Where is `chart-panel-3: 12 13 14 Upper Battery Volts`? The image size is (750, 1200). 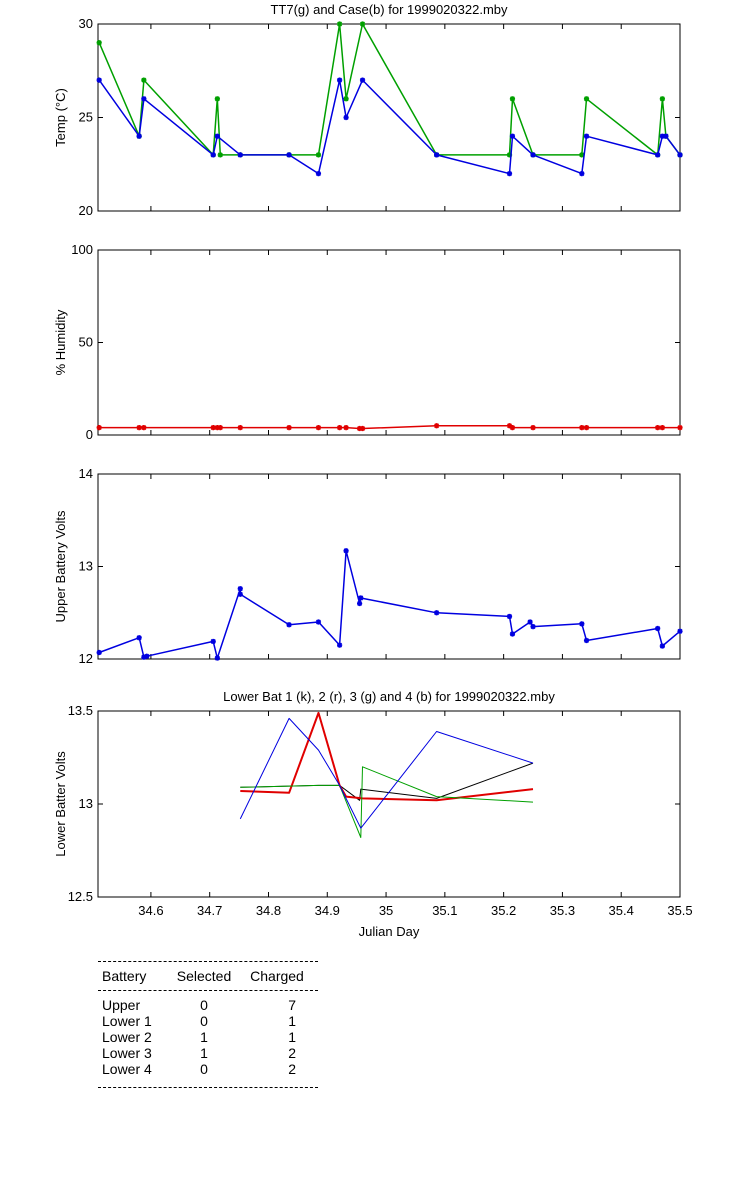
chart-panel-3: 12 13 14 Upper Battery Volts is located at coordinates (368, 566).